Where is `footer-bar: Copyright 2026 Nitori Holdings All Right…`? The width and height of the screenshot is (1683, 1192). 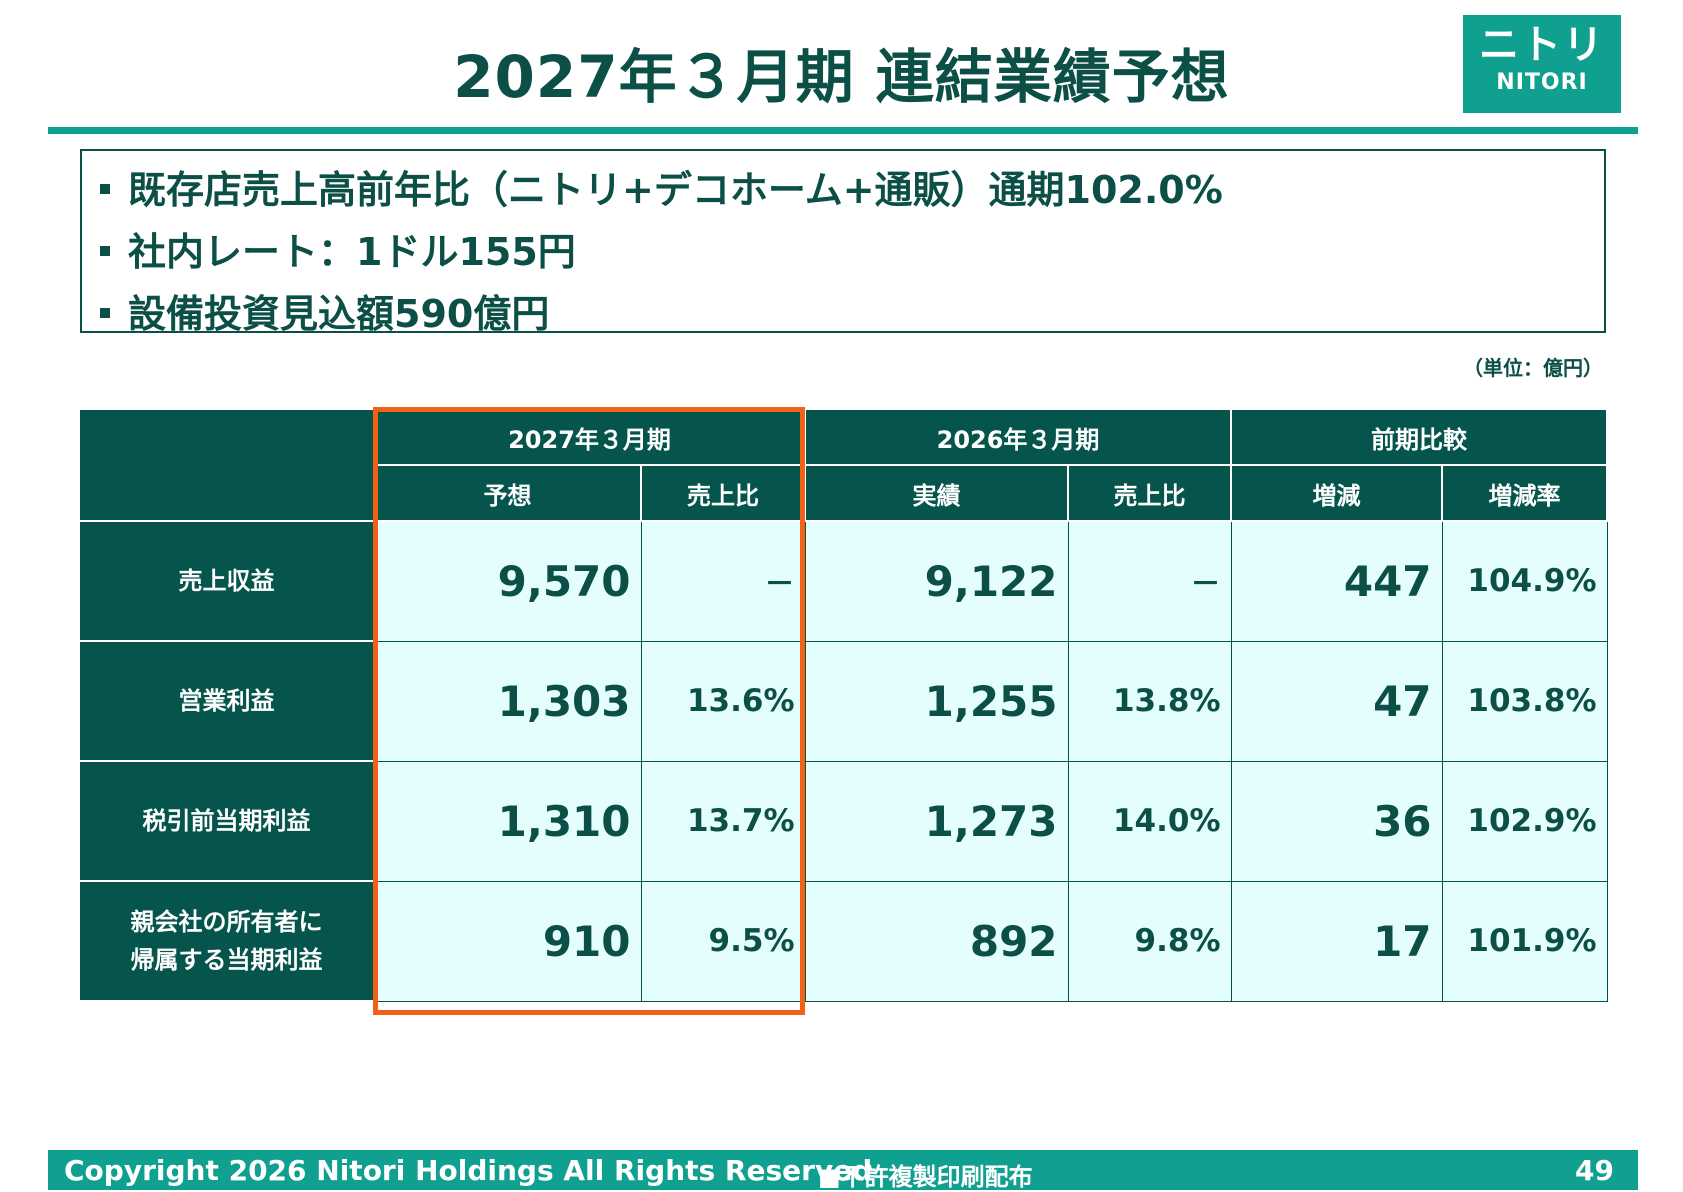
footer-bar: Copyright 2026 Nitori Holdings All Right… is located at coordinates (843, 1170).